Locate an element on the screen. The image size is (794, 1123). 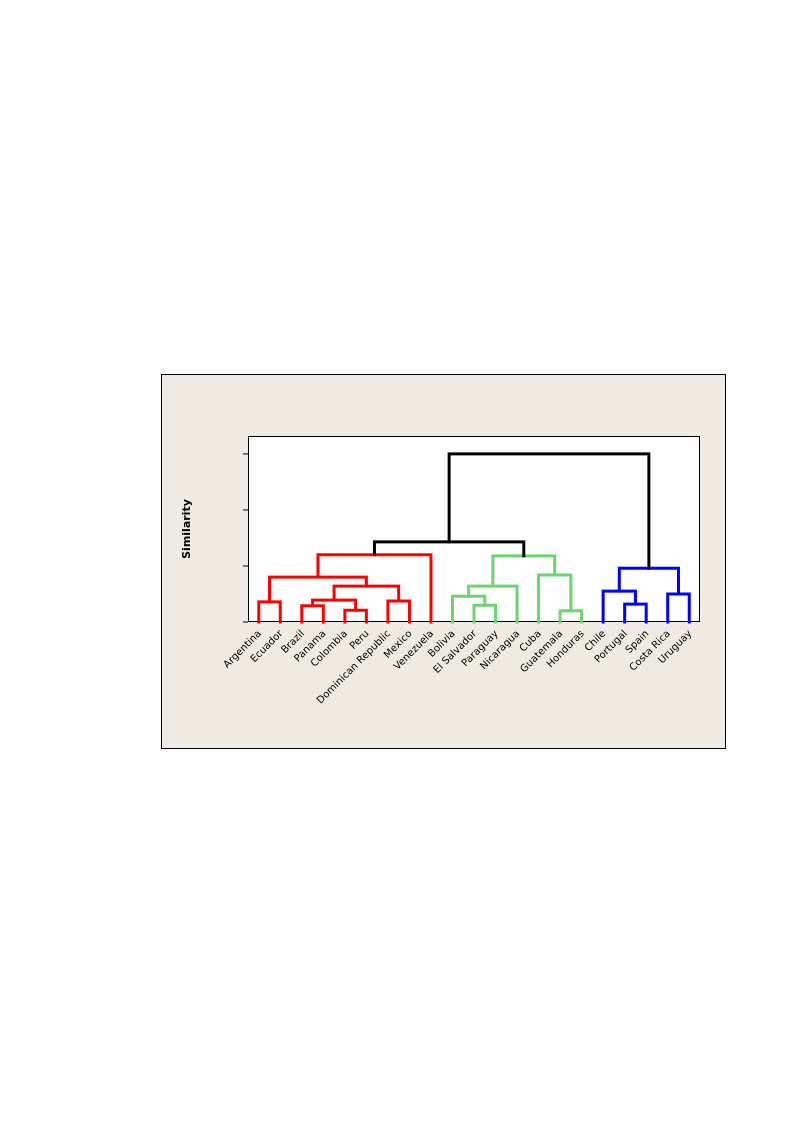
y-axis-label: Similarity is located at coordinates (186, 529).